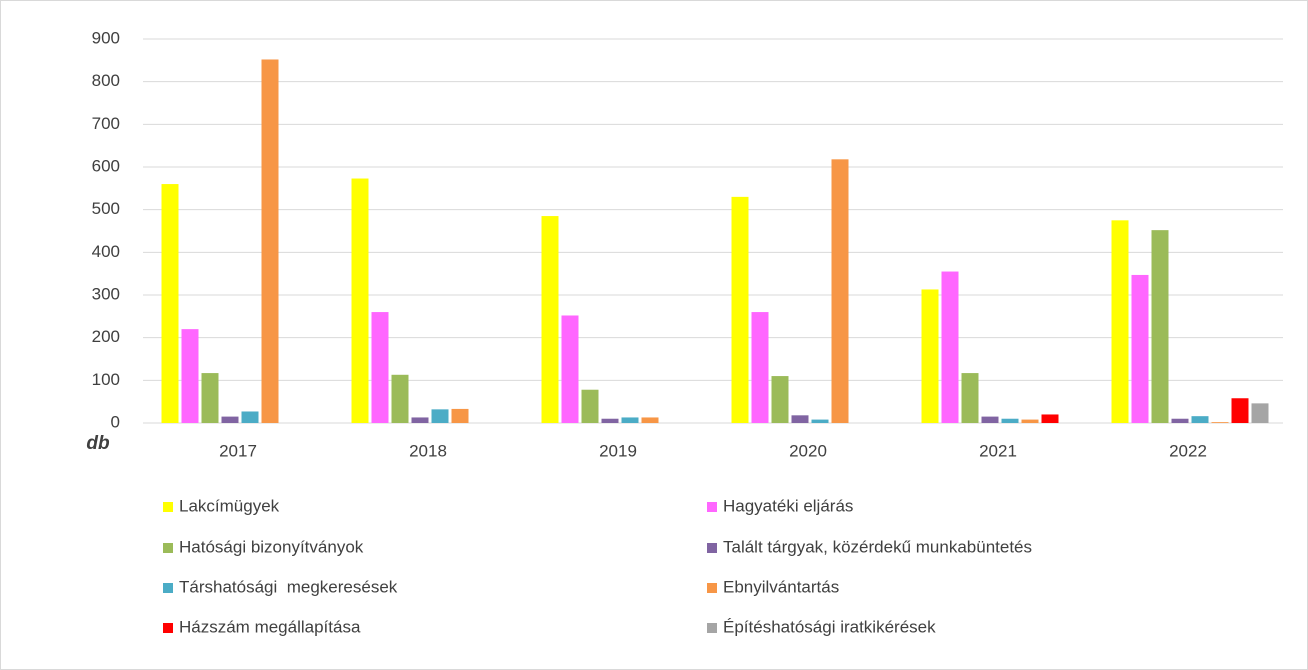 The width and height of the screenshot is (1308, 670). I want to click on y-tick-label: 800, so click(106, 80).